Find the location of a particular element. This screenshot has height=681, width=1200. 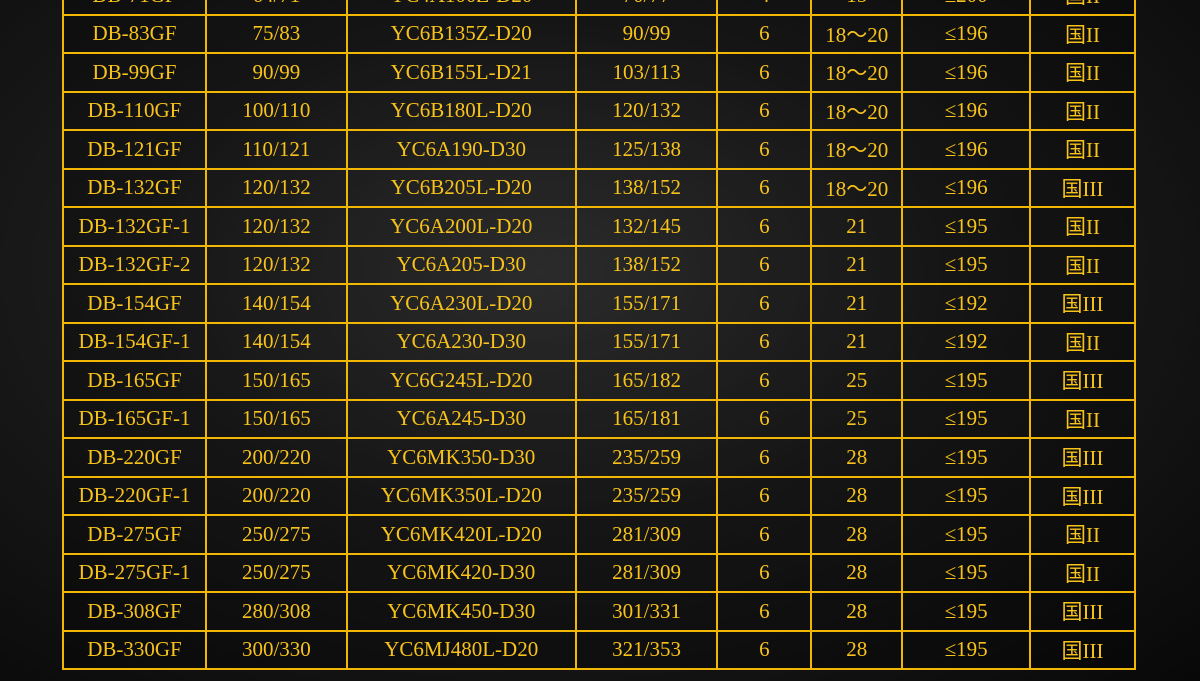

cell-engine-power: 103/113 is located at coordinates (646, 72).